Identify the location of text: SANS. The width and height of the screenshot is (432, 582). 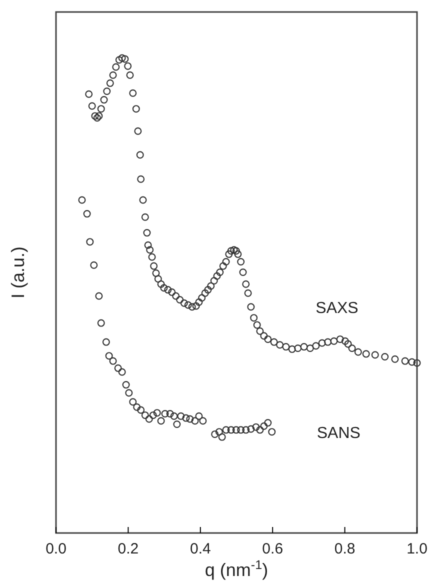
(338, 433).